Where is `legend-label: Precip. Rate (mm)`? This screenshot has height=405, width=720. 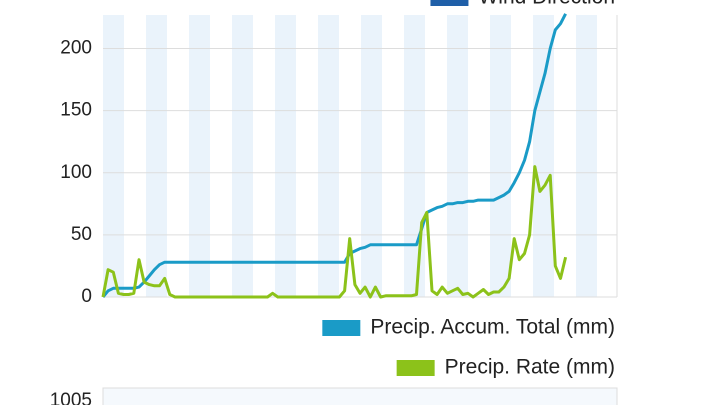
legend-label: Precip. Rate (mm) is located at coordinates (530, 367).